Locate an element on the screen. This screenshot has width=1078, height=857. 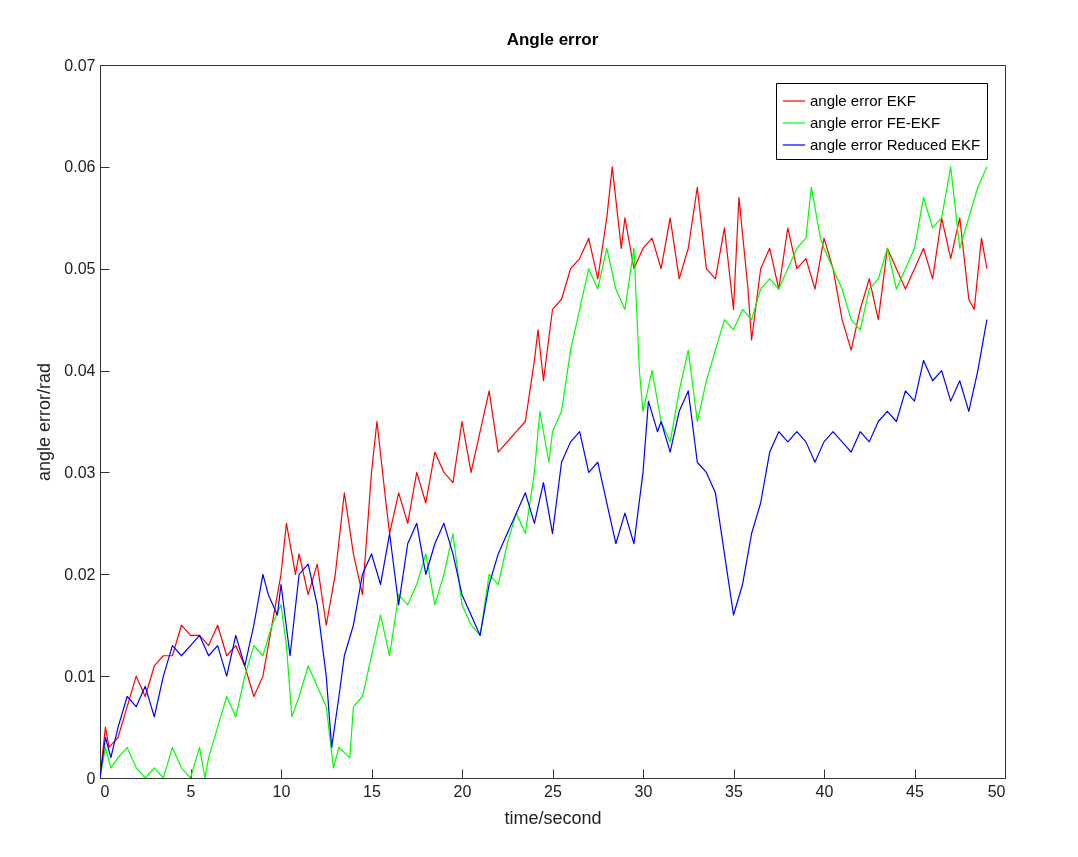
x-tick-label: 5 is located at coordinates (191, 791).